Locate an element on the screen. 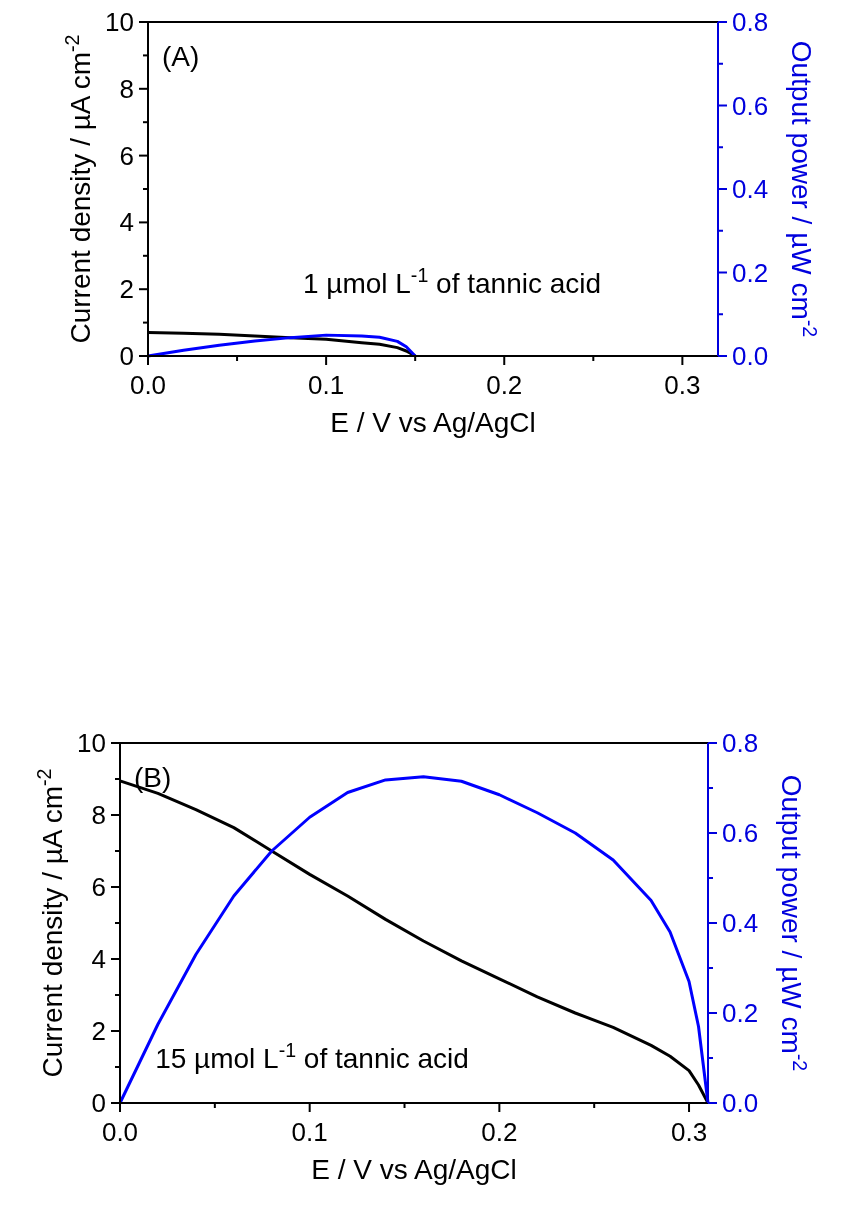  text: (A) is located at coordinates (181, 56).